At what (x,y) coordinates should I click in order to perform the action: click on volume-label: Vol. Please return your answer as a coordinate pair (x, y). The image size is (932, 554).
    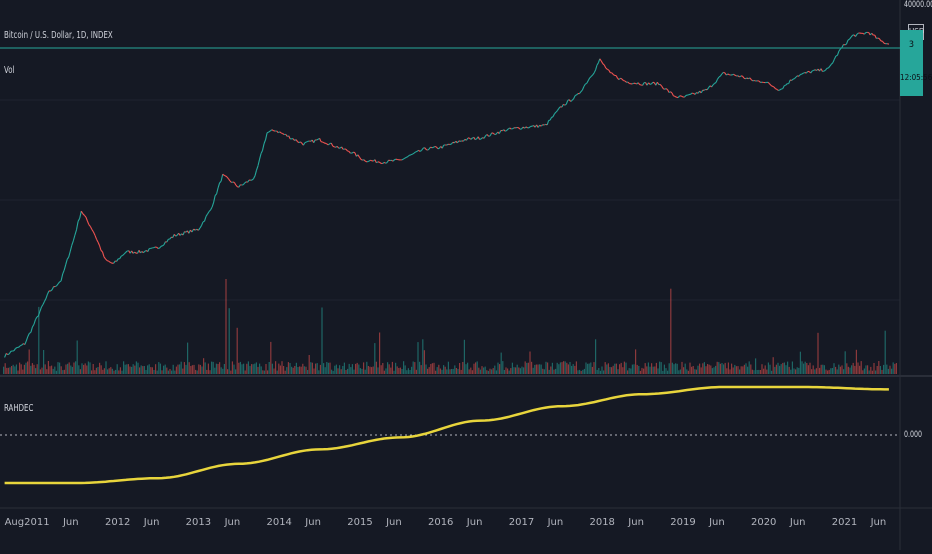
    Looking at the image, I should click on (9, 70).